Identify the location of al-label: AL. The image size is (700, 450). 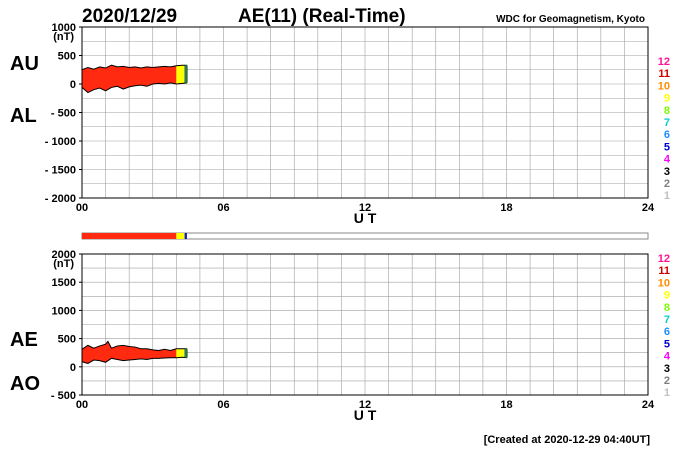
(23, 116).